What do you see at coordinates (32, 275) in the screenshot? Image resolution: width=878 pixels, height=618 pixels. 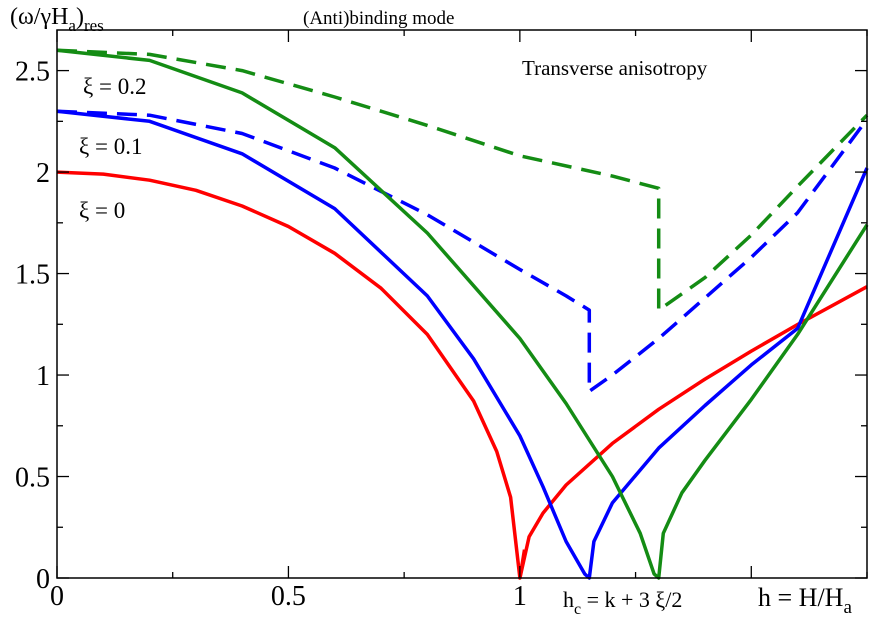 I see `y-tick-label: 1.5` at bounding box center [32, 275].